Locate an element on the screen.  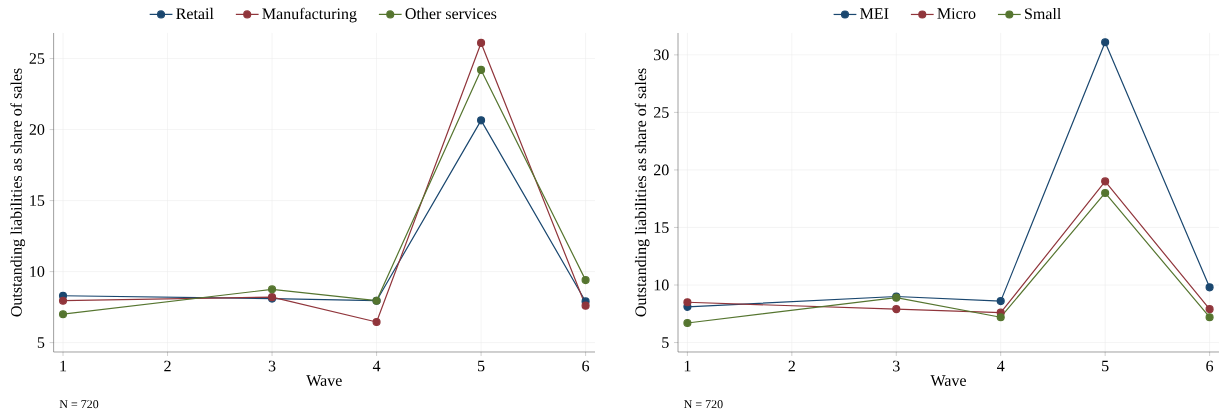
legend-label: MEI is located at coordinates (874, 13).